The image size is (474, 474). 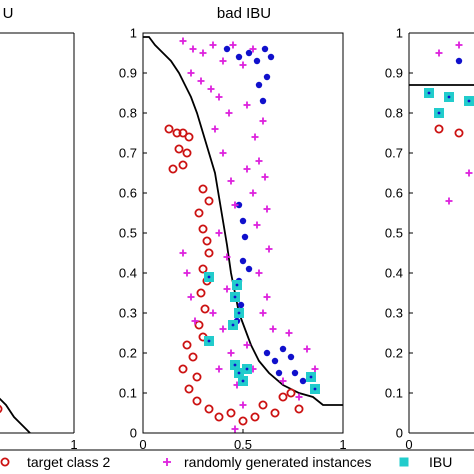 I want to click on y-tick-label: 0.7, so click(x=128, y=153).